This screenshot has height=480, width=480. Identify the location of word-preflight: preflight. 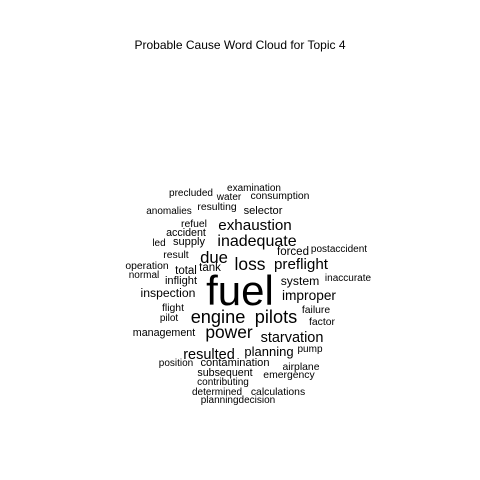
(301, 264).